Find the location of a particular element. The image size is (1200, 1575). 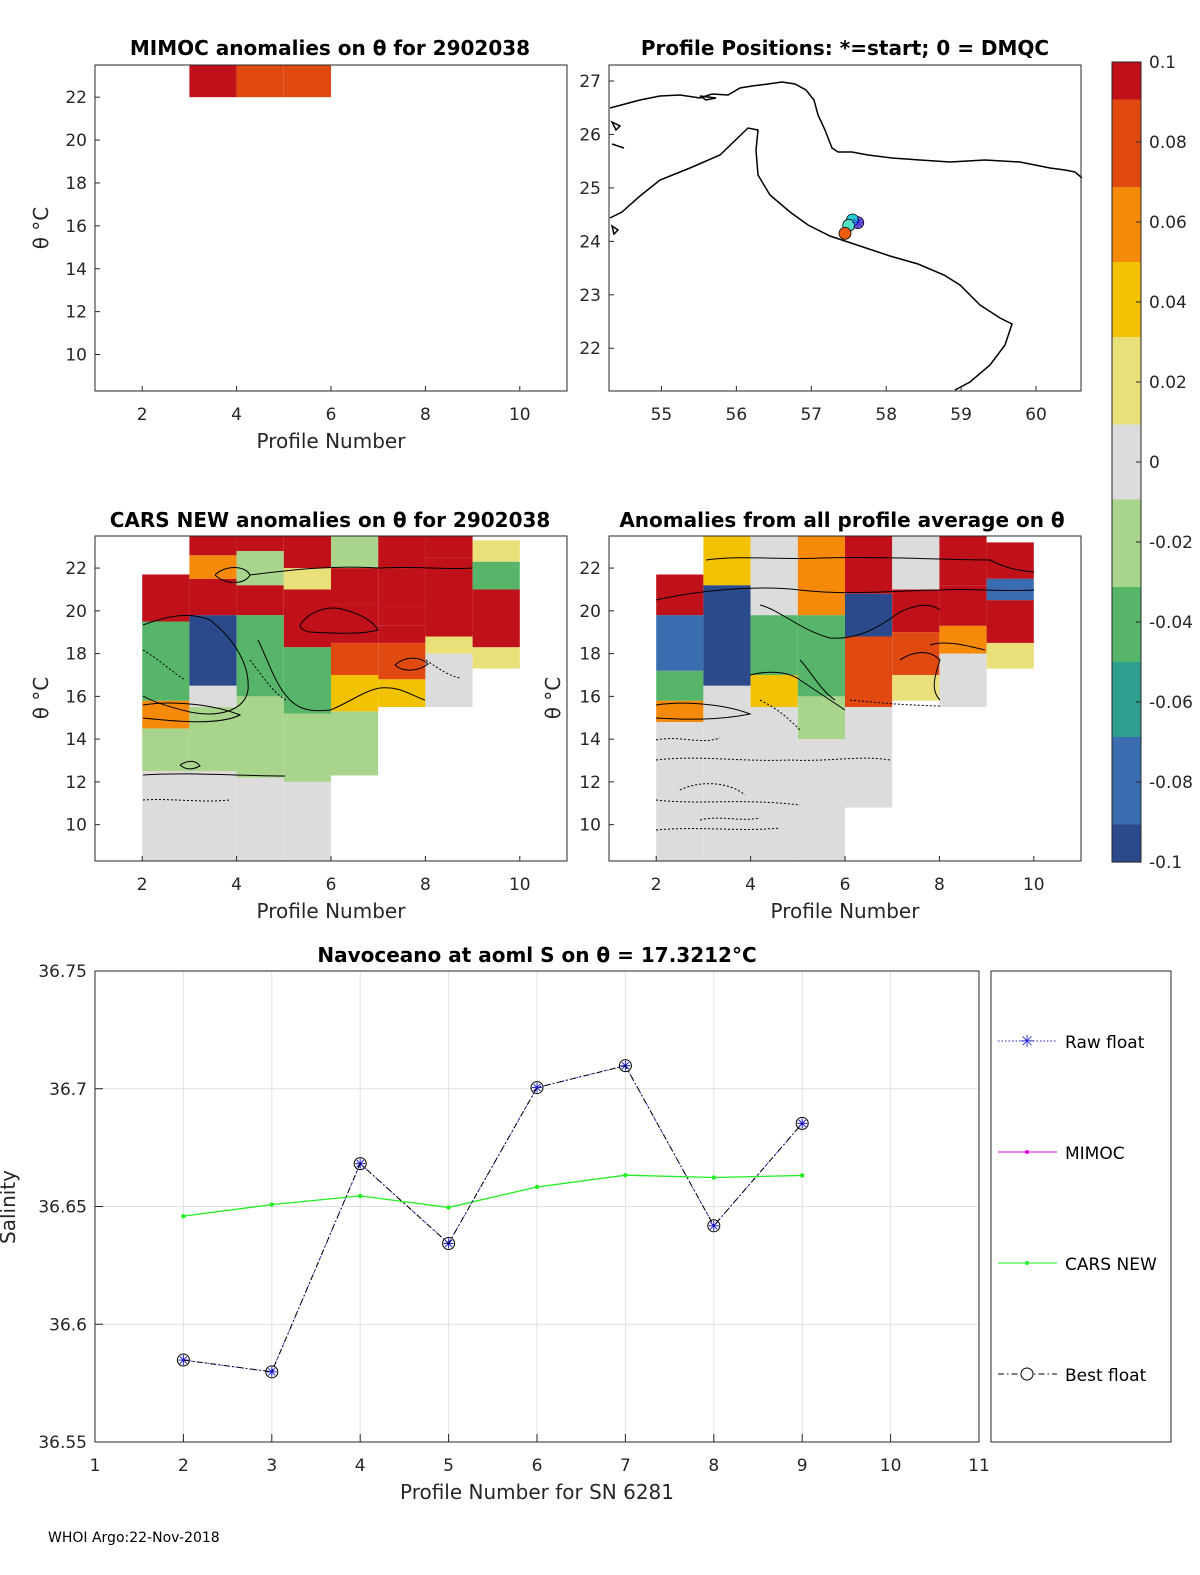

legend-item-raw-float: ✳ Raw float is located at coordinates (1071, 1042).